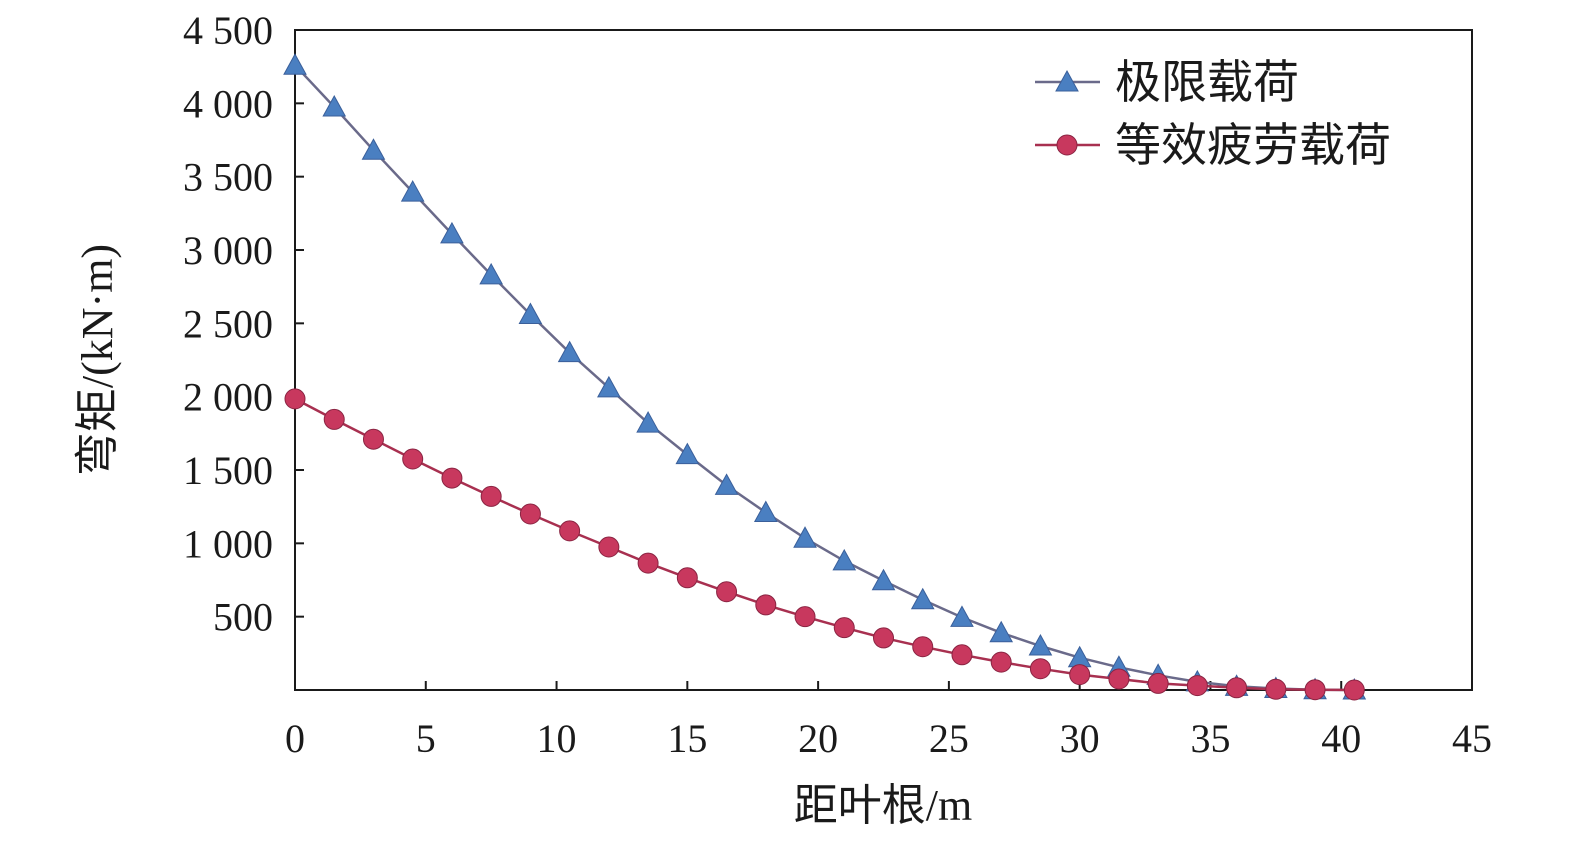  Describe the element at coordinates (1207, 82) in the screenshot. I see `legend-label-ultimate-load: 极限载荷` at that location.